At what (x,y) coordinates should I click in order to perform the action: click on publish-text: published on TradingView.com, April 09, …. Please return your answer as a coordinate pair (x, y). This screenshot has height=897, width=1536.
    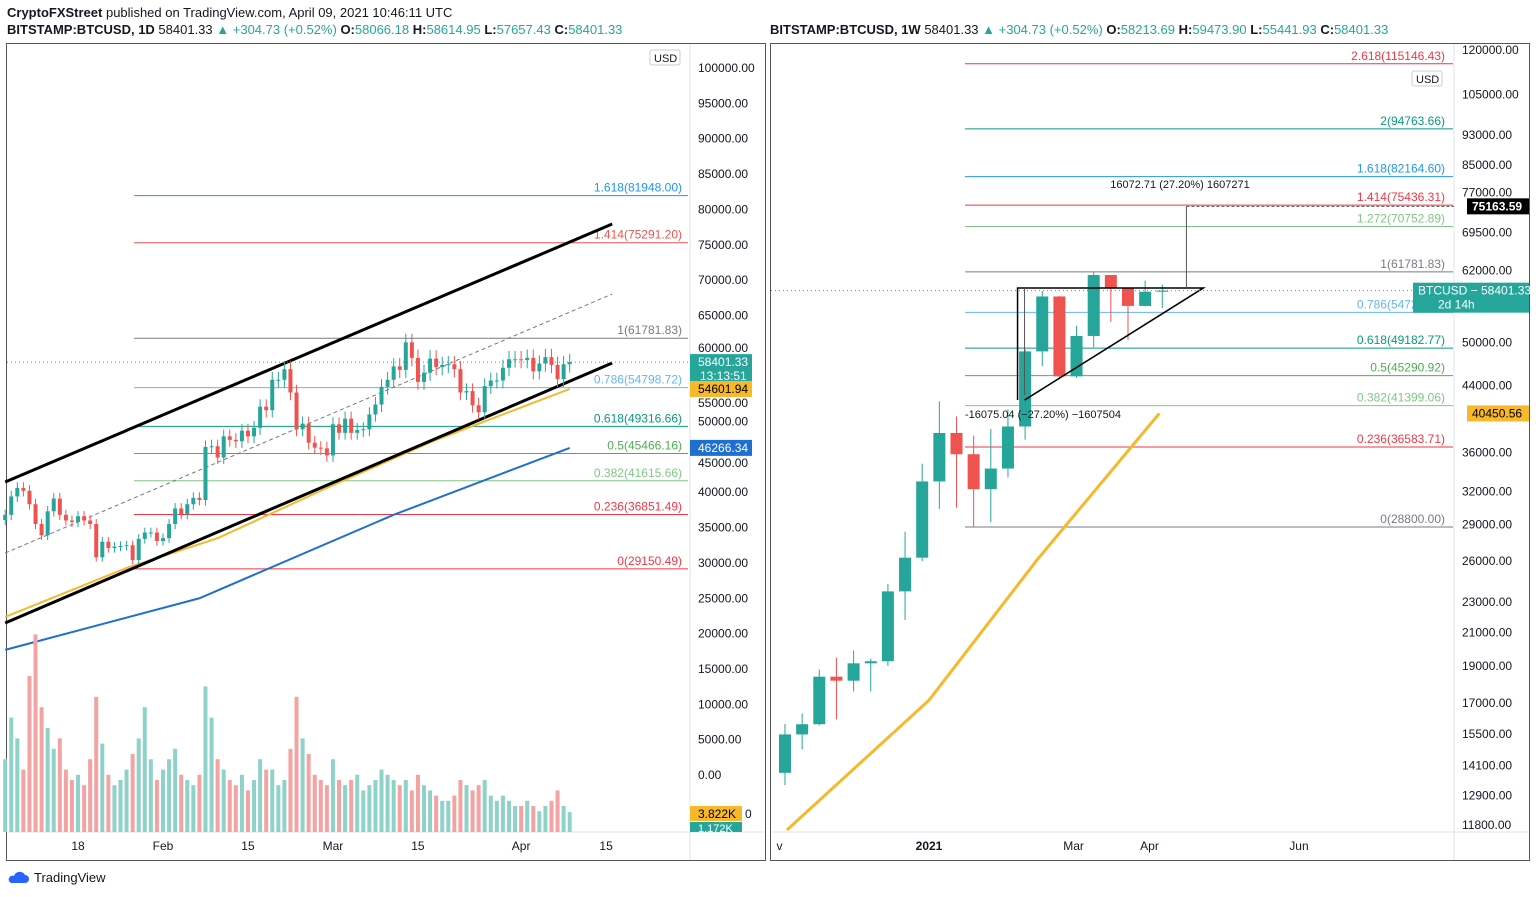
    Looking at the image, I should click on (277, 12).